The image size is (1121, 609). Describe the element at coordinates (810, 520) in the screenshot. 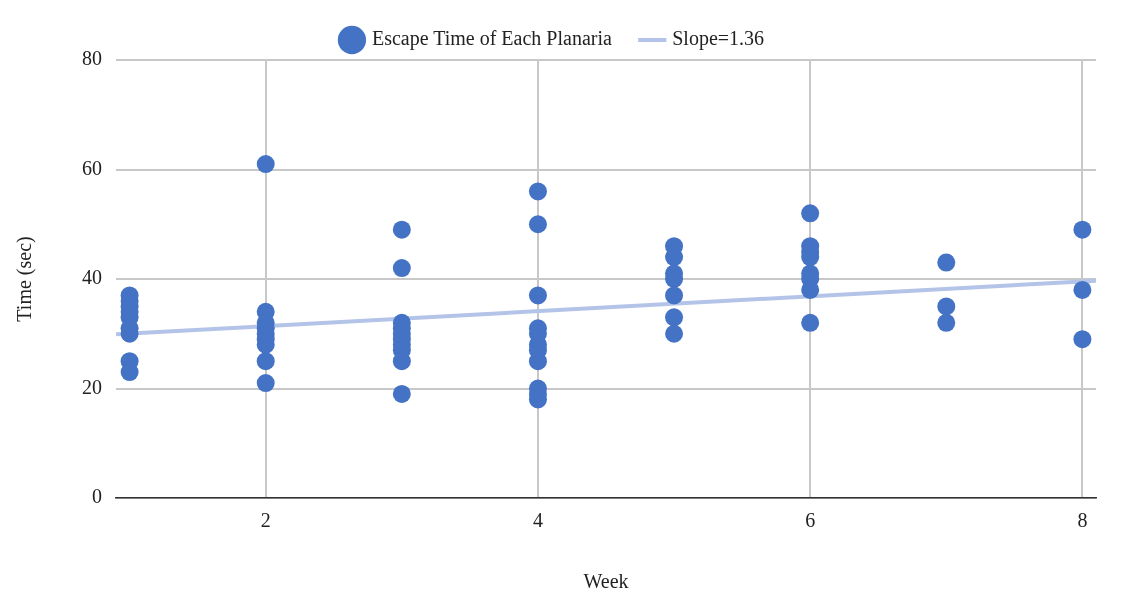

I see `x-tick-label: 6` at that location.